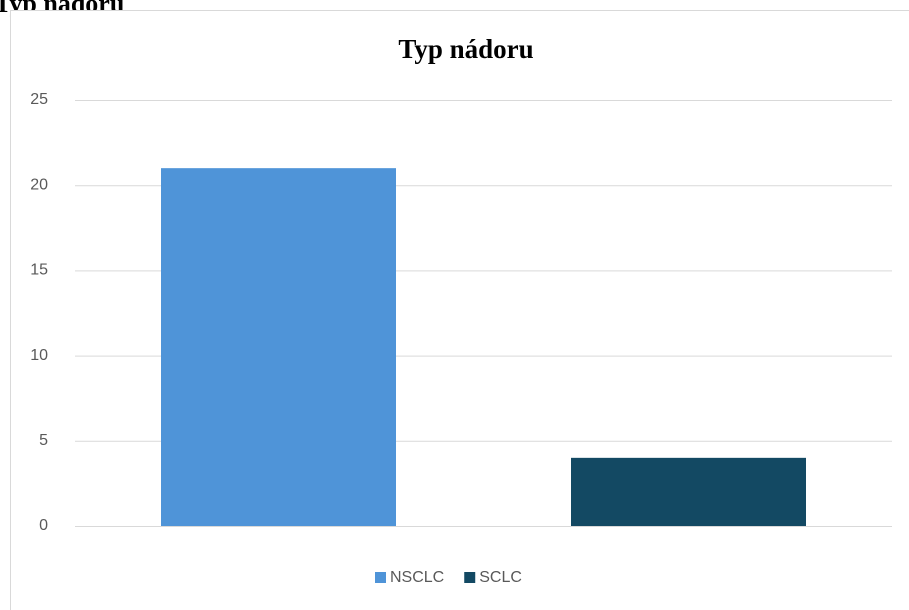 This screenshot has height=610, width=909. Describe the element at coordinates (43, 440) in the screenshot. I see `y-tick-label: 5` at that location.